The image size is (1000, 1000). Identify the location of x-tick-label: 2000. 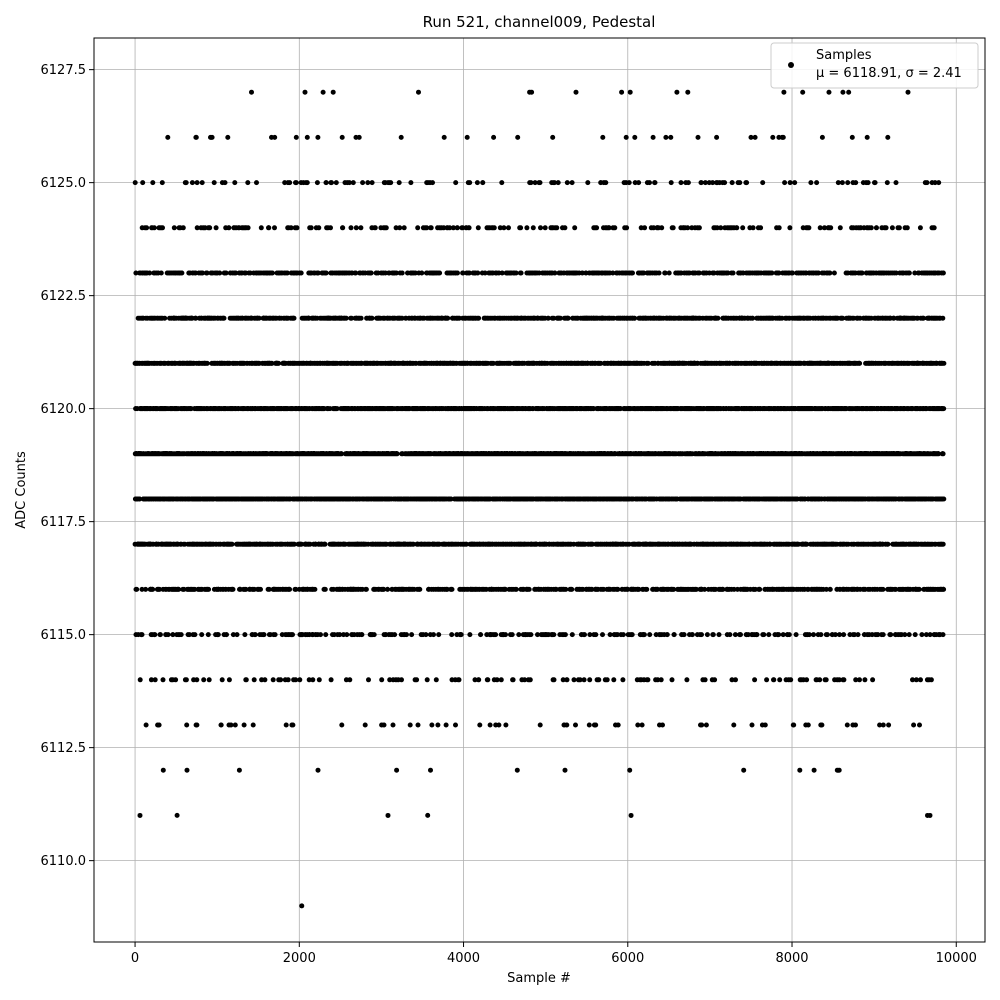
(299, 958).